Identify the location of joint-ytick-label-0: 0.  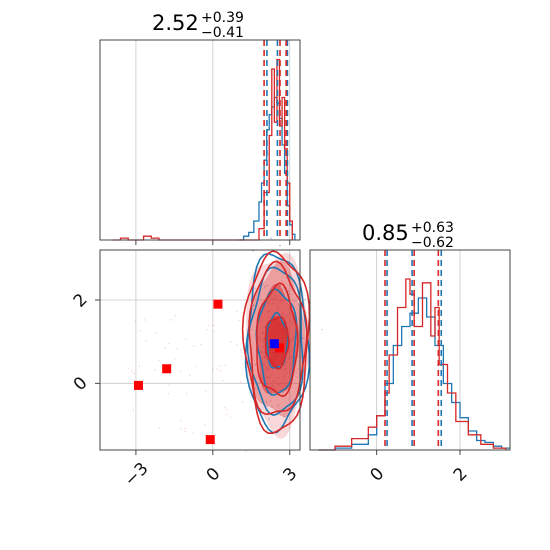
(81, 384).